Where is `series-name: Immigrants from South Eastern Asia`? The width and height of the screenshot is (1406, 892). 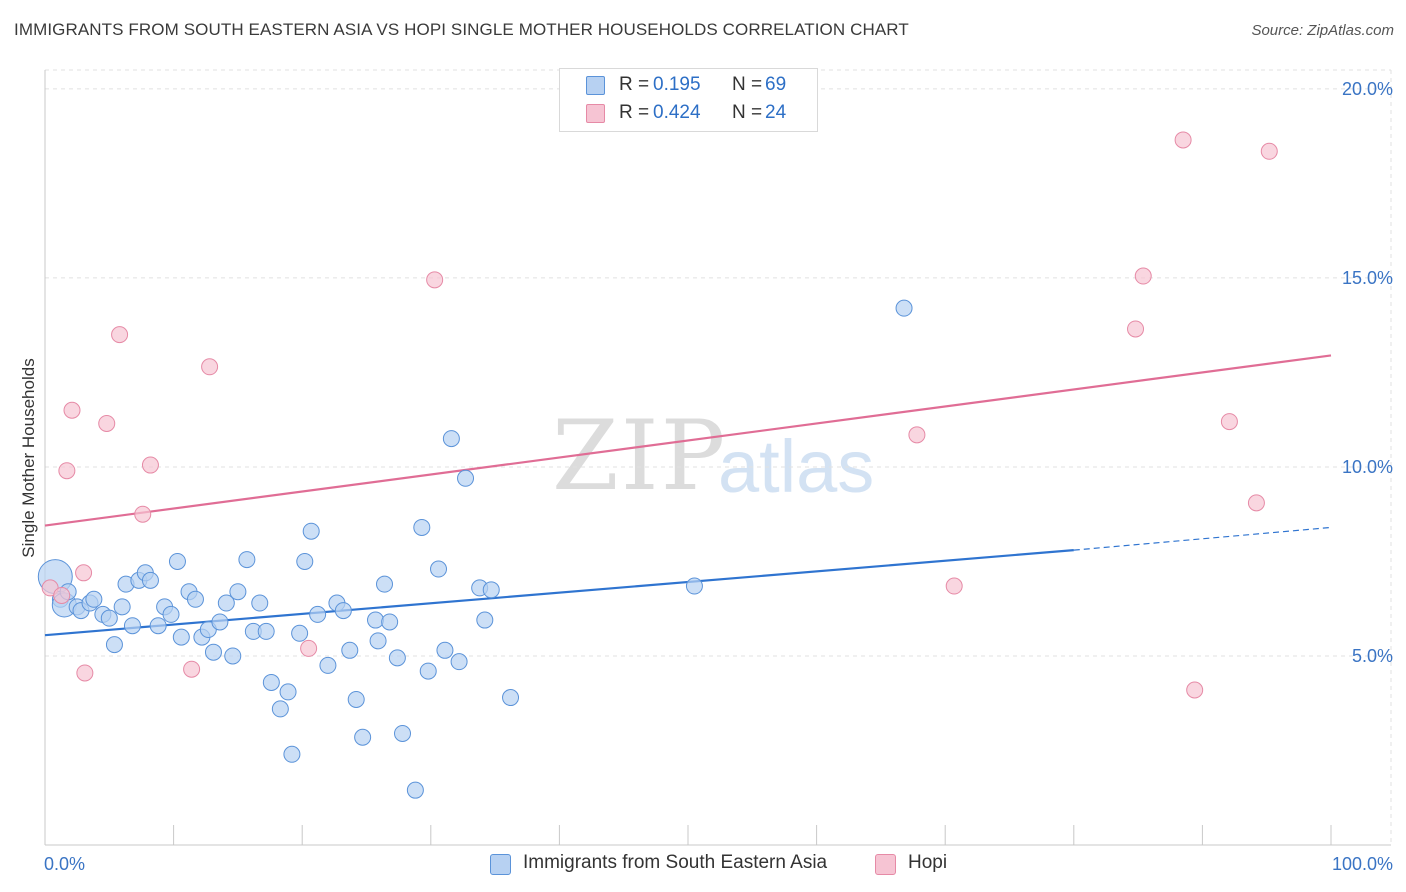 series-name: Immigrants from South Eastern Asia is located at coordinates (675, 862).